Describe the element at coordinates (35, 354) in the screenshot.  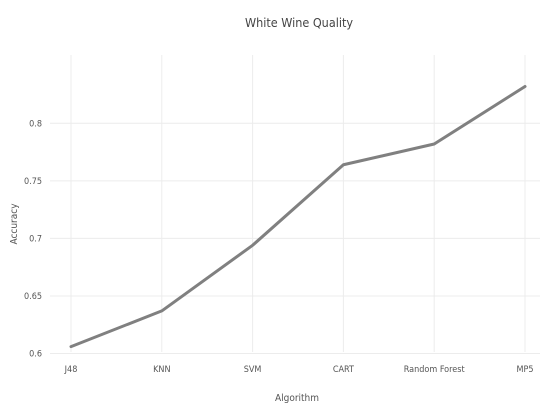
I see `y-tick-label: 0.6` at that location.